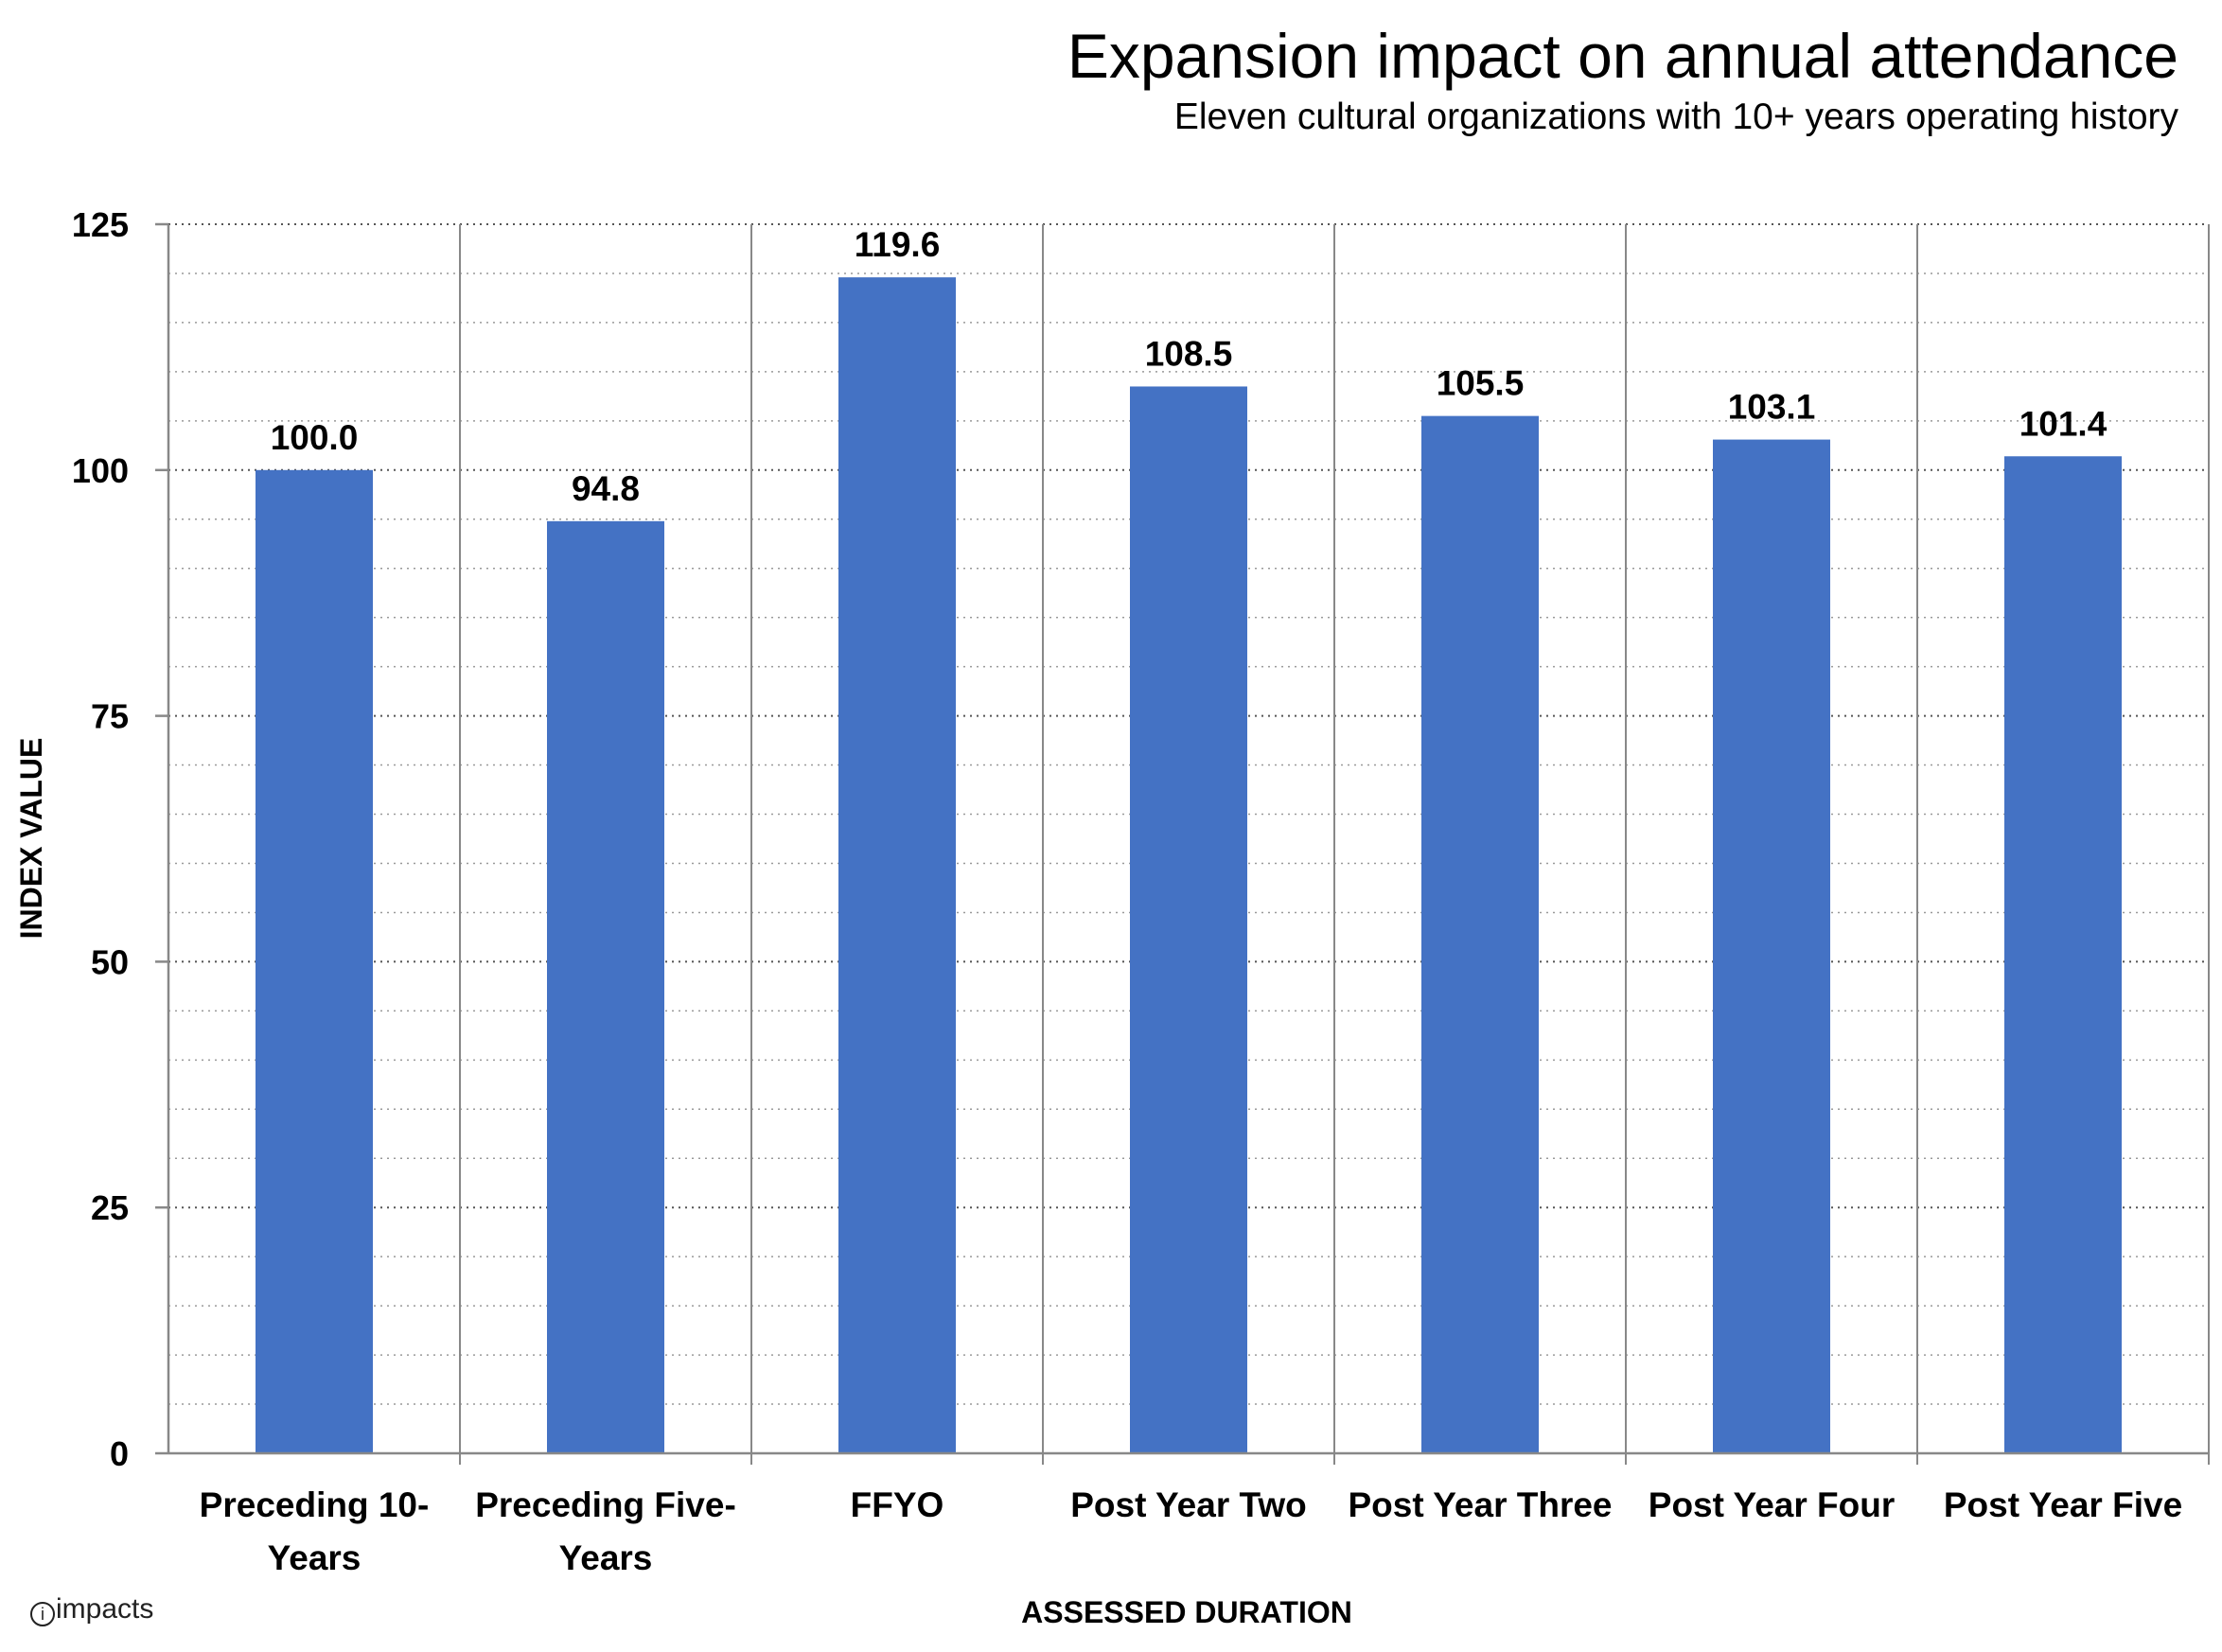 This screenshot has height=1652, width=2222. I want to click on category-label-6: Post Year Four, so click(1772, 1504).